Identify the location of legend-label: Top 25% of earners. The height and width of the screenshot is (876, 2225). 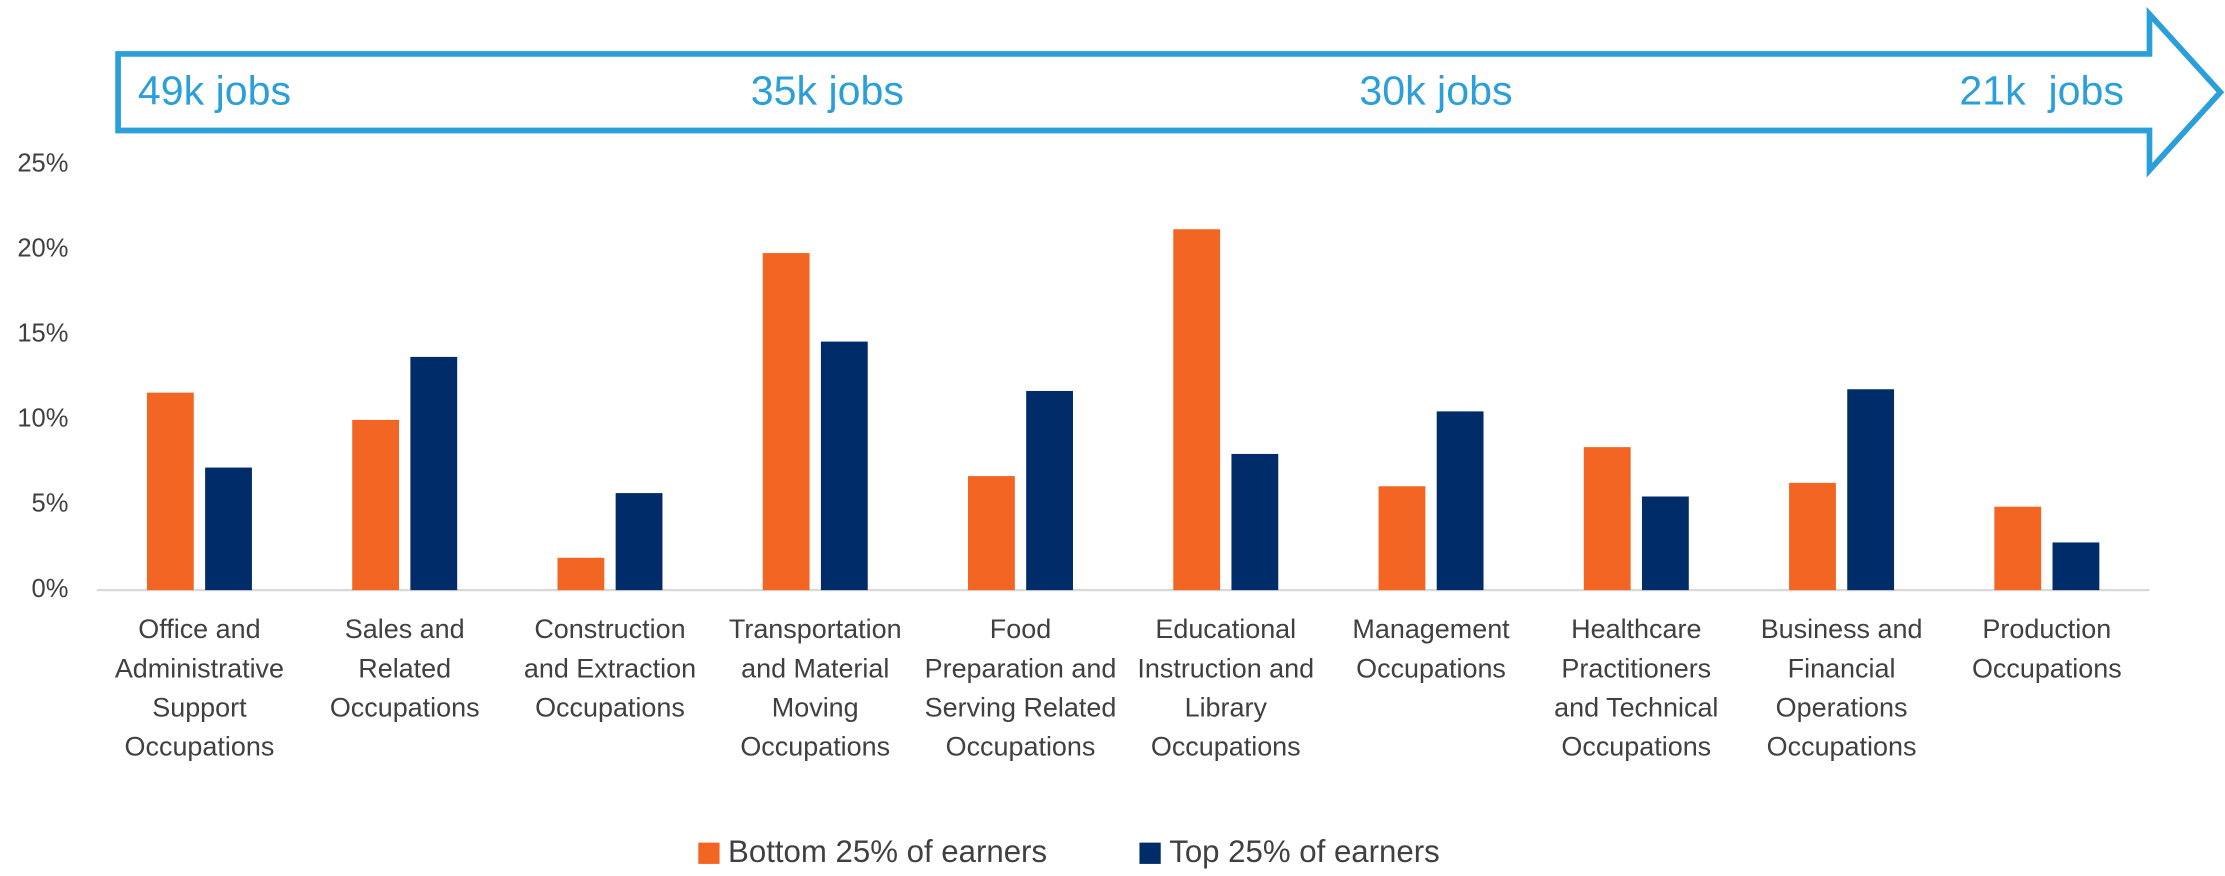
(1304, 851).